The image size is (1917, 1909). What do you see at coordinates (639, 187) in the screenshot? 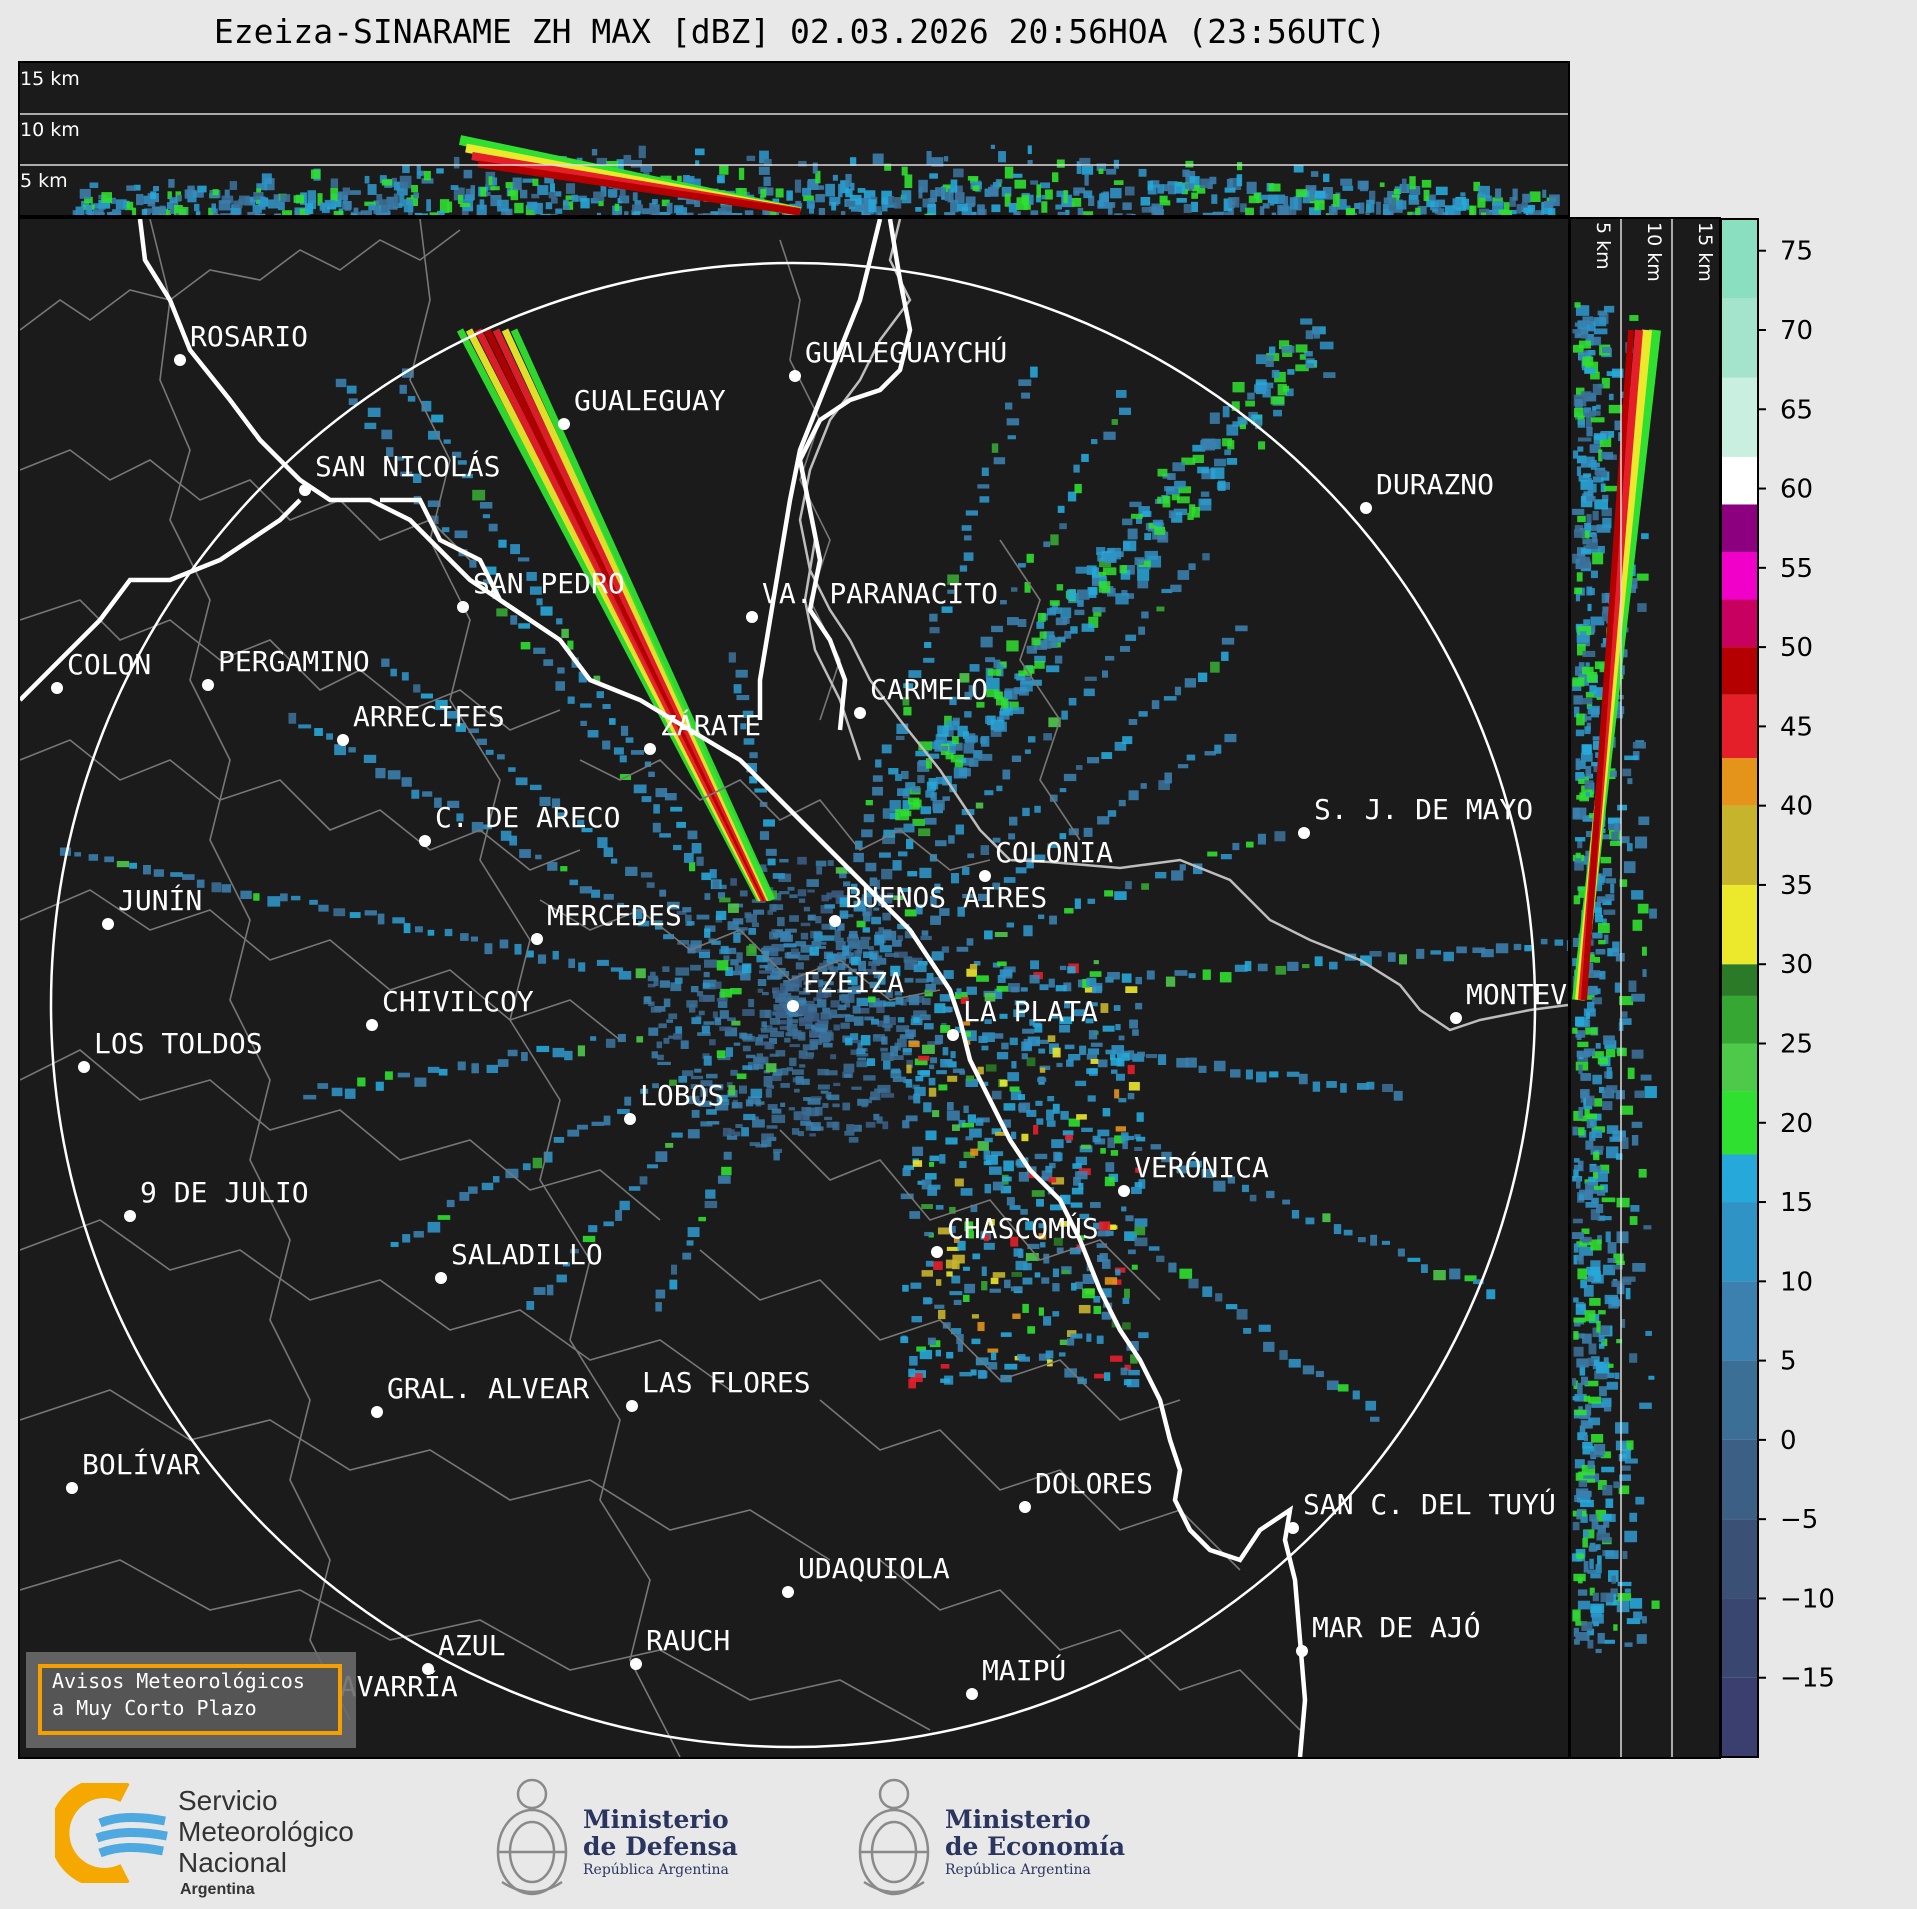
I see `section-band` at bounding box center [639, 187].